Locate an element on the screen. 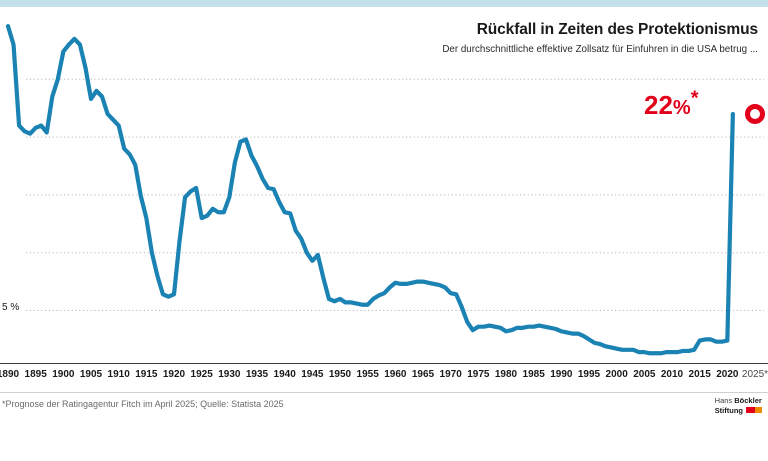 The image size is (768, 461). annotation-value: 22 is located at coordinates (658, 105).